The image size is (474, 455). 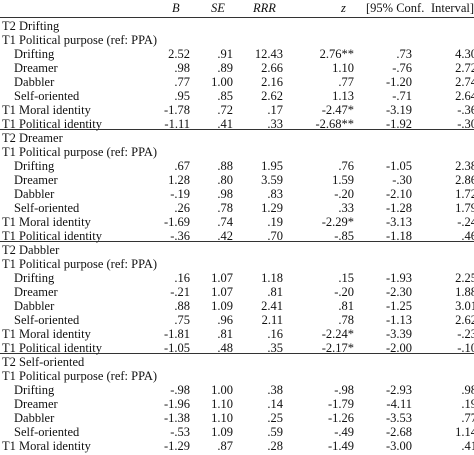 I want to click on cell: 2.64, so click(x=464, y=96).